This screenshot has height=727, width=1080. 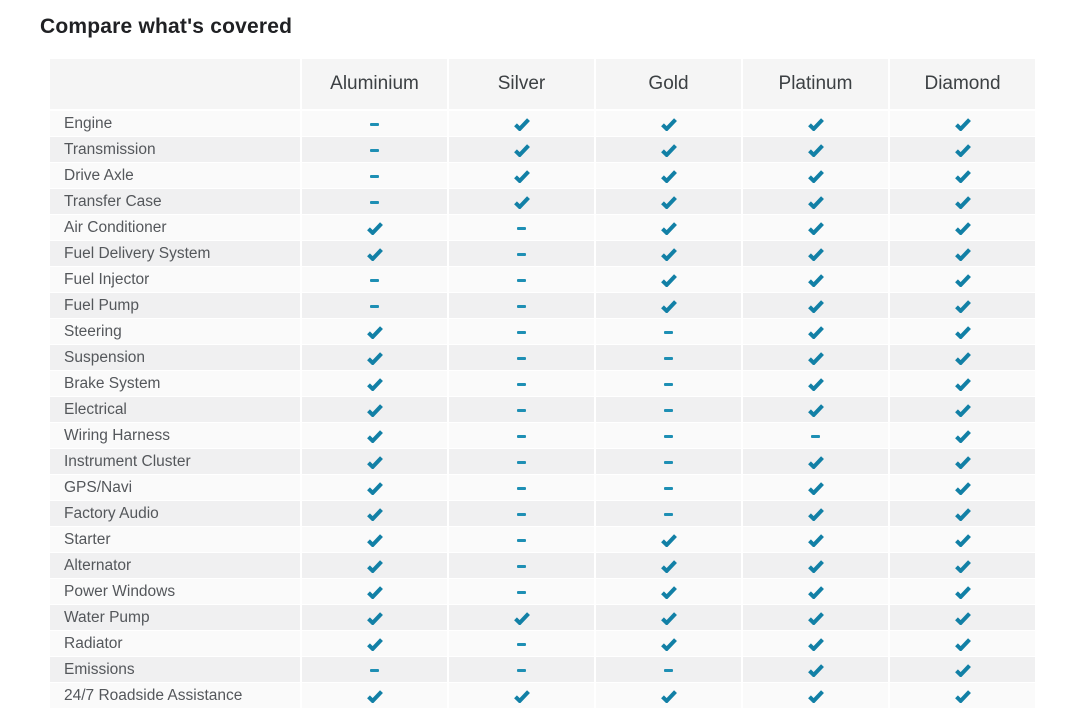 What do you see at coordinates (175, 305) in the screenshot?
I see `row-label: Fuel Pump` at bounding box center [175, 305].